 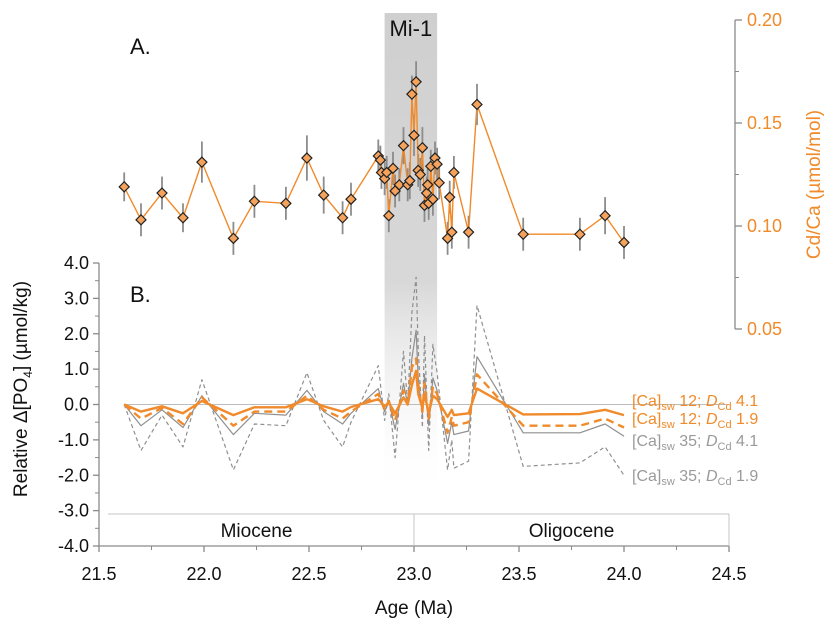 What do you see at coordinates (695, 443) in the screenshot?
I see `legend-entry-3: [Ca]sw 35; DCd 4.1` at bounding box center [695, 443].